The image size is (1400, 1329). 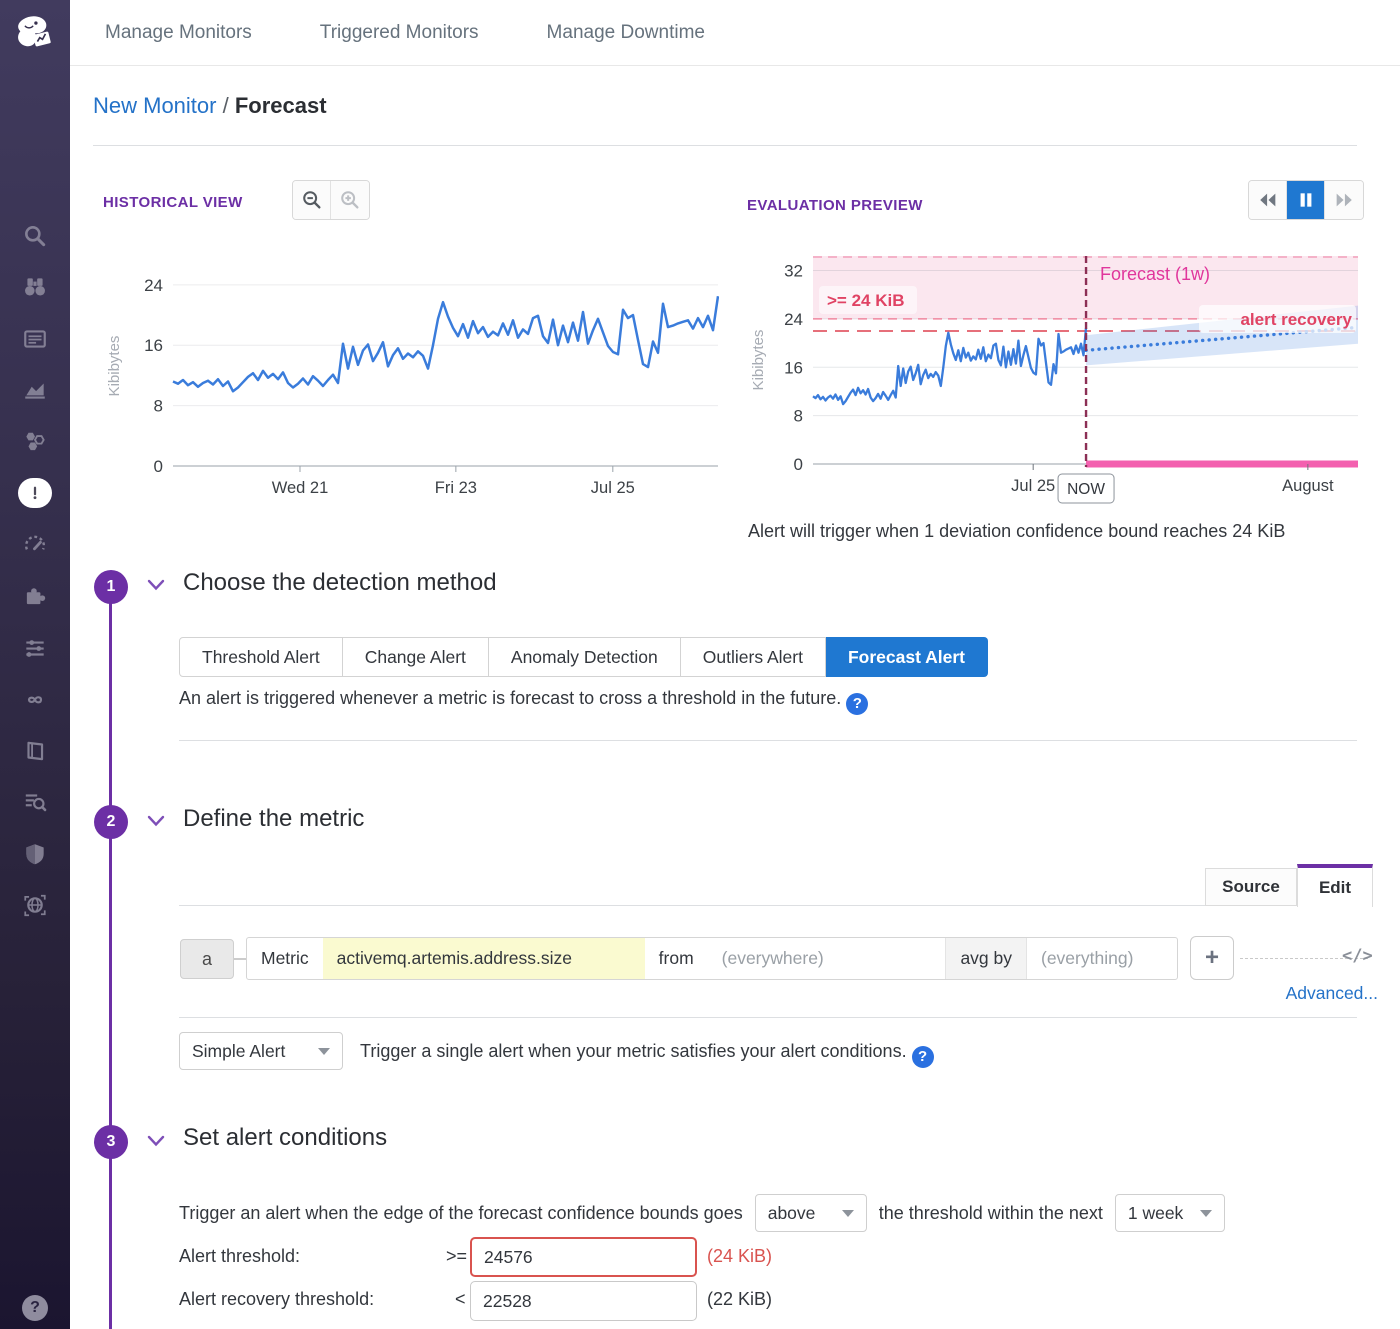 I want to click on sidebar-item-watchdog, so click(x=35, y=288).